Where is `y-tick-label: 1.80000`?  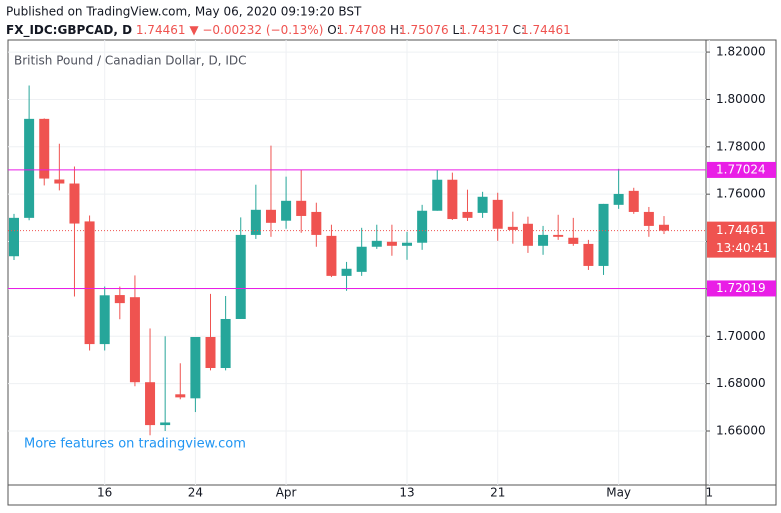 y-tick-label: 1.80000 is located at coordinates (741, 99).